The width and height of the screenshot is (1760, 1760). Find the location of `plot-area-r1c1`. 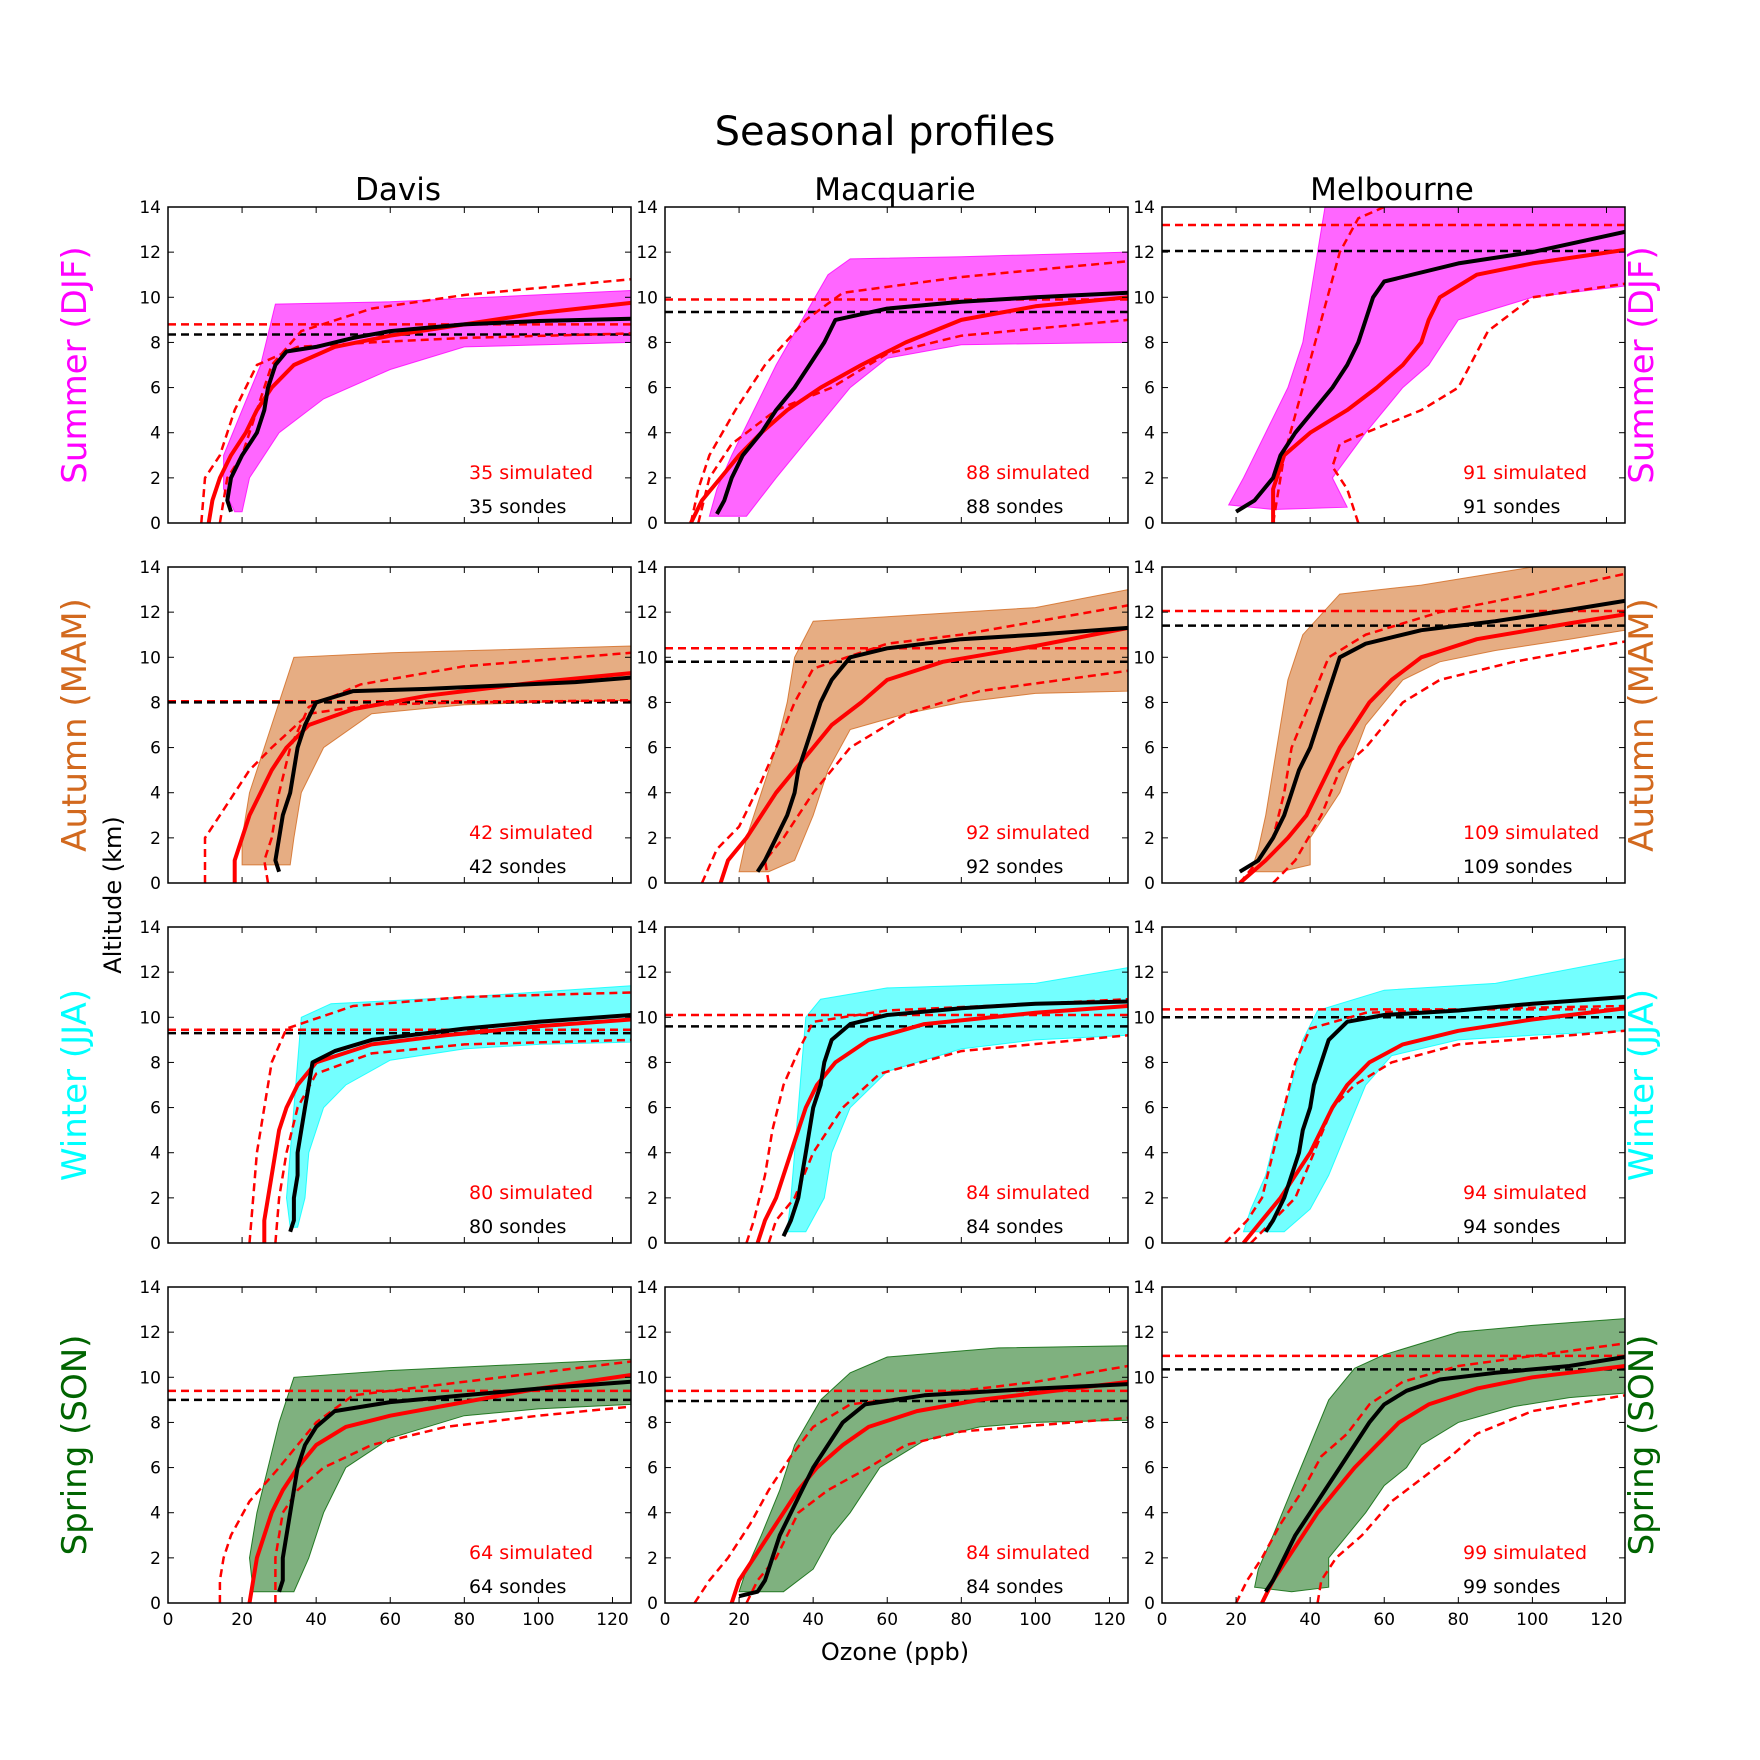

plot-area-r1c1 is located at coordinates (896, 736).